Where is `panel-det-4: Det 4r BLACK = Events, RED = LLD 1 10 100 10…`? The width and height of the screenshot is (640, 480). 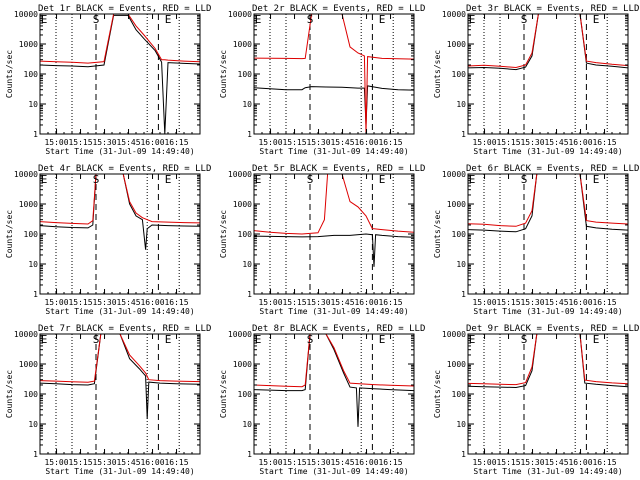 panel-det-4: Det 4r BLACK = Events, RED = LLD 1 10 100 10… is located at coordinates (108, 240).